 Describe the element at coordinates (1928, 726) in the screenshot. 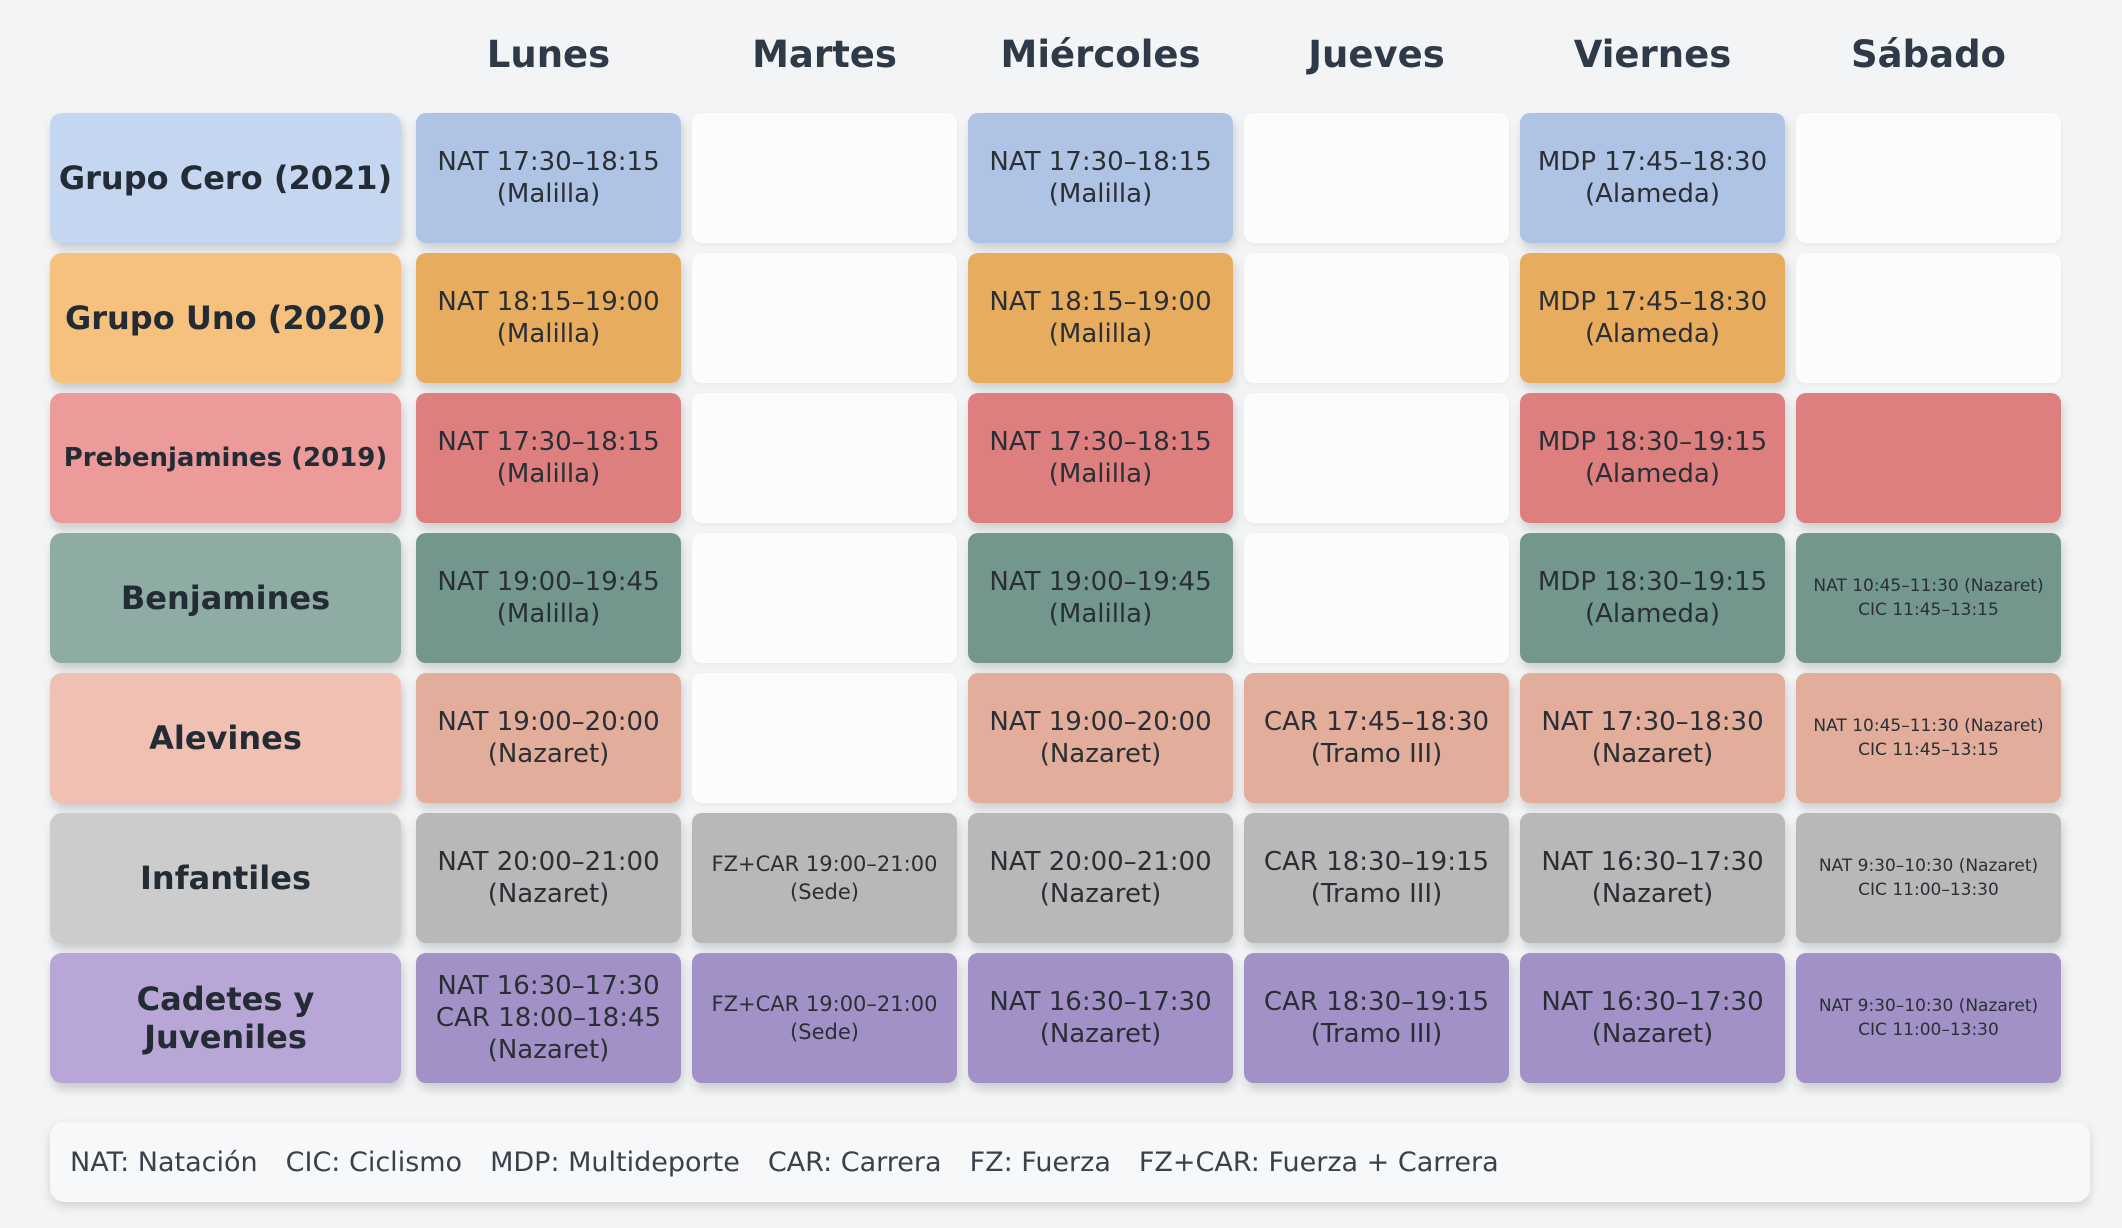

I see `session-text: NAT 10:45–11:30 (Nazaret)` at that location.